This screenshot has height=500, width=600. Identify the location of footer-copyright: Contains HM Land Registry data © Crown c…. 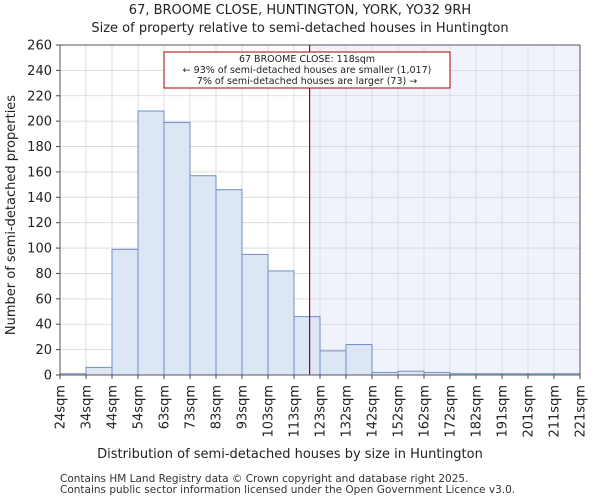
(264, 479).